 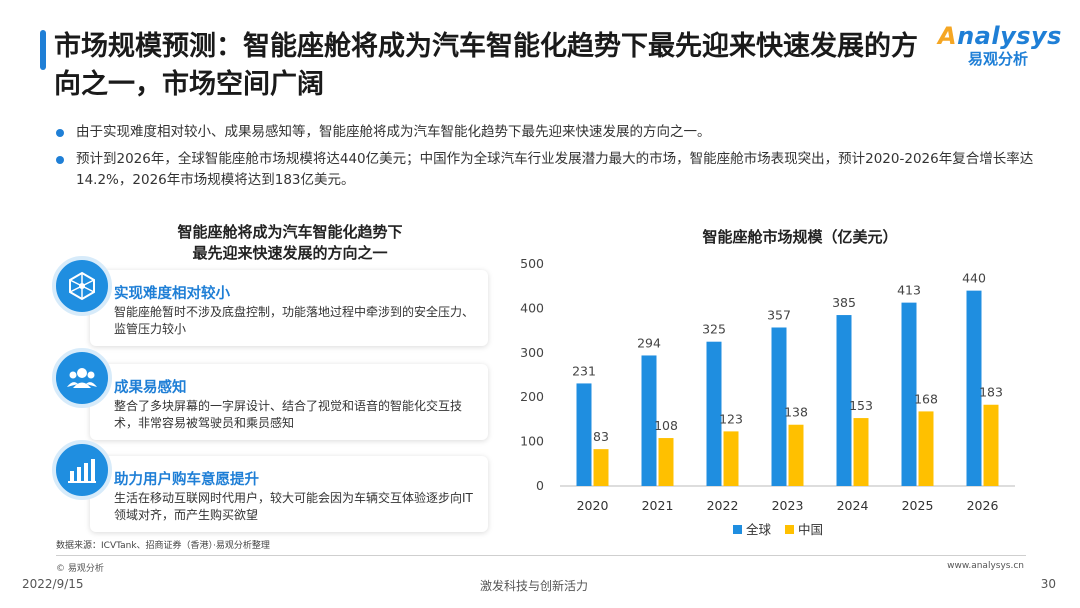 What do you see at coordinates (53, 584) in the screenshot?
I see `report-date: 2022/9/15` at bounding box center [53, 584].